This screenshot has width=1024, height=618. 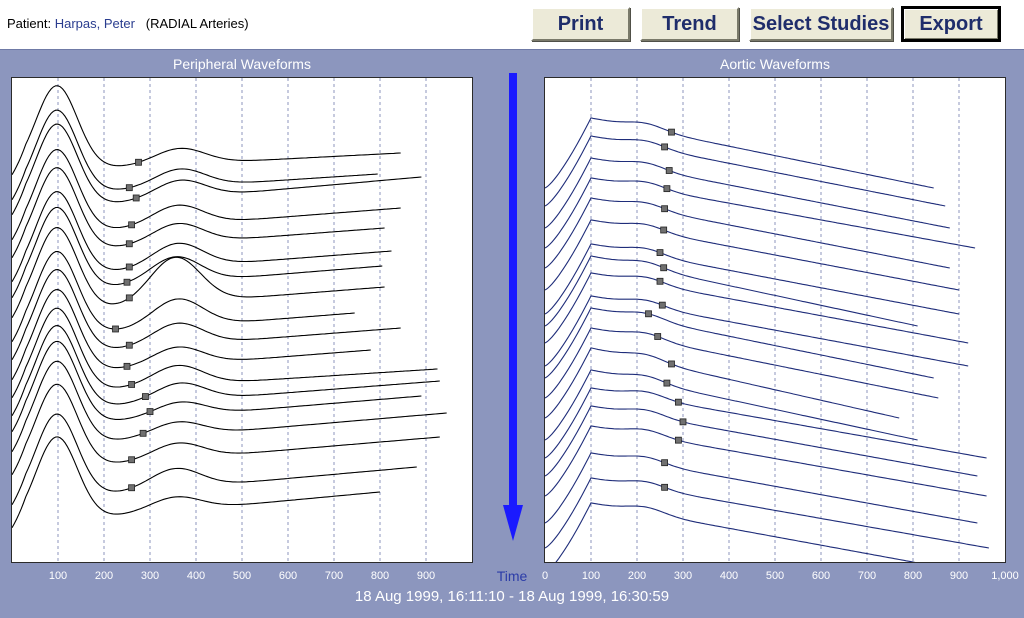 I want to click on time-axis-label: Time, so click(x=512, y=576).